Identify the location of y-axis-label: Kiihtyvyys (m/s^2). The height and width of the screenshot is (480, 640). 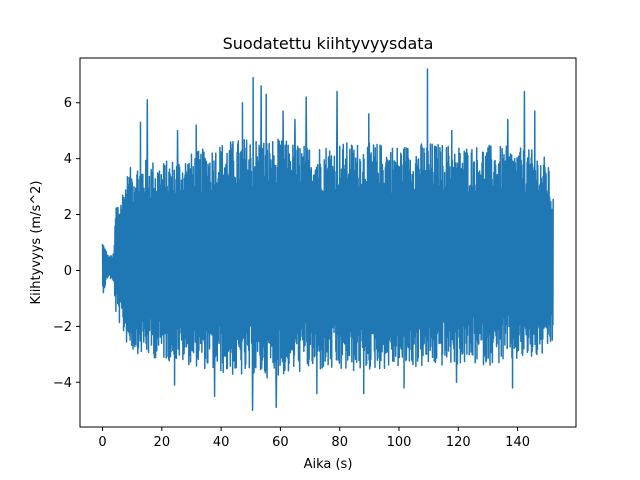
(36, 243).